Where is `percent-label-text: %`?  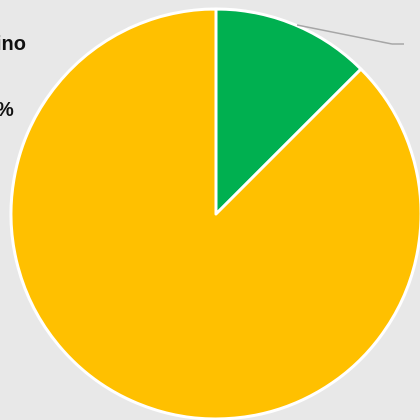
percent-label-text: % is located at coordinates (7, 110).